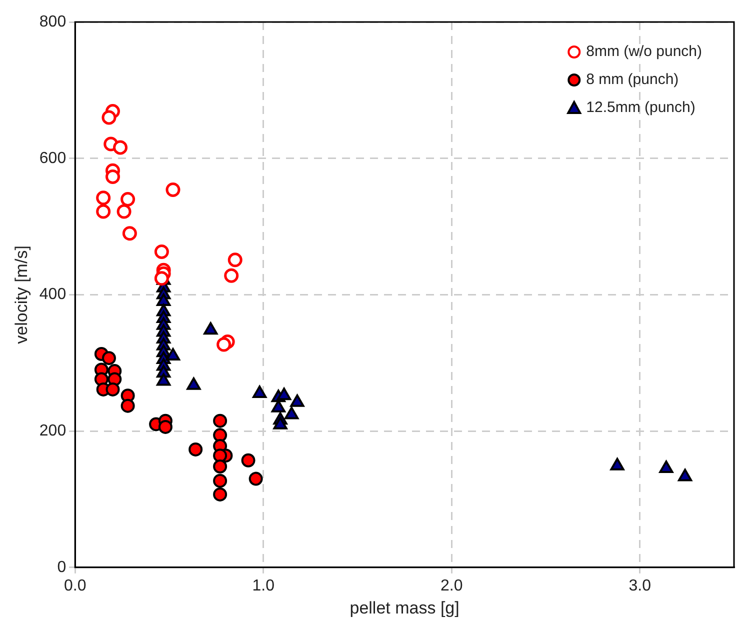  What do you see at coordinates (644, 51) in the screenshot?
I see `legend-label: 8mm (w/o punch)` at bounding box center [644, 51].